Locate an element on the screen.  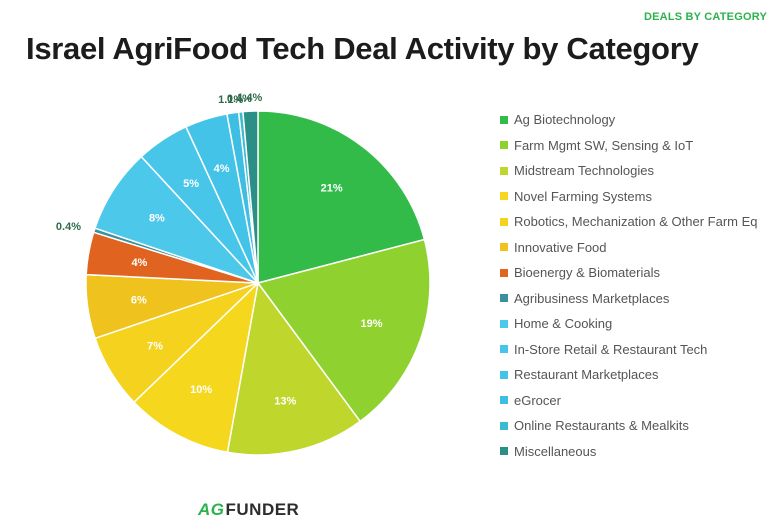
slice-label-online-restaurants-mealkits: 0.4% is located at coordinates (239, 99).